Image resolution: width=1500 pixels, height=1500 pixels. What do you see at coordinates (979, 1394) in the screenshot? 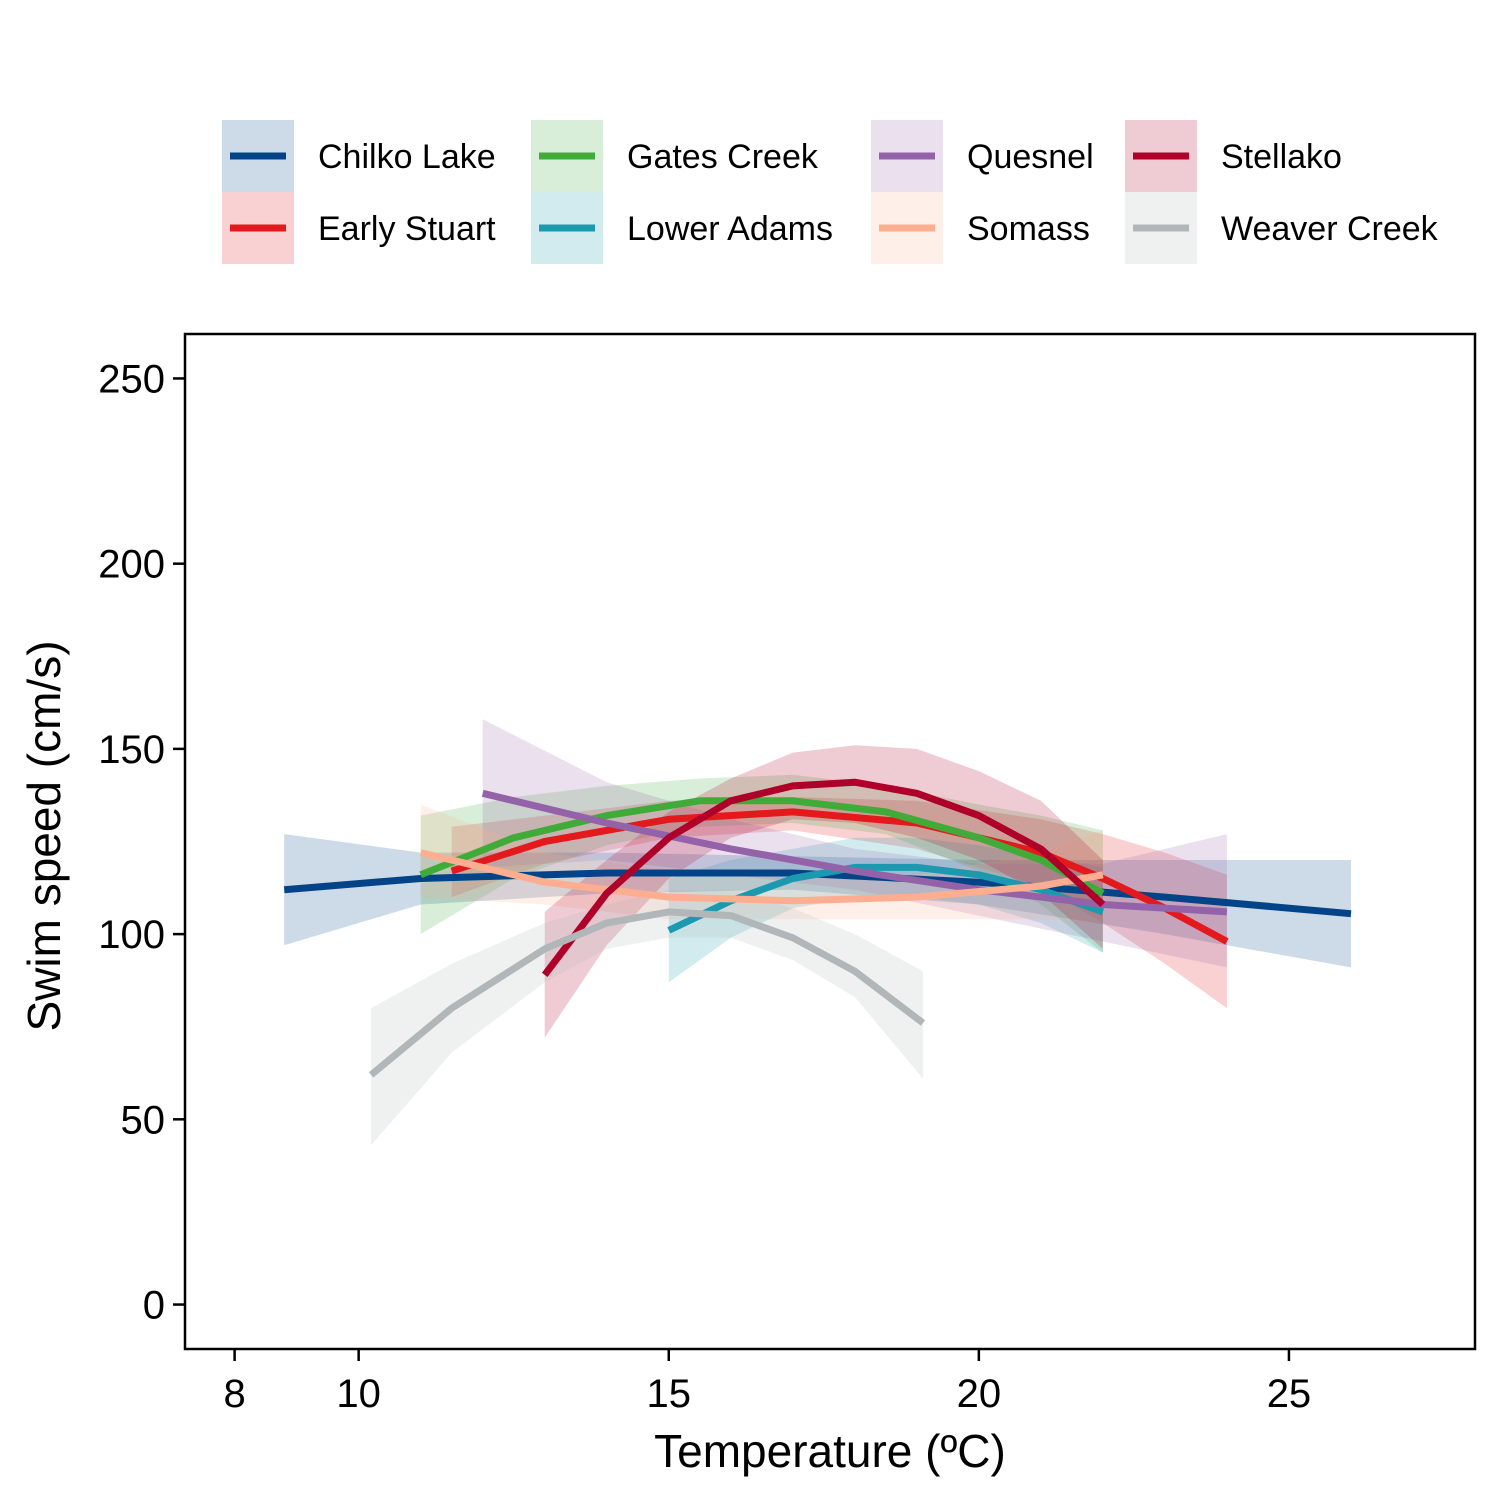
I see `x-tick-label: 20` at bounding box center [979, 1394].